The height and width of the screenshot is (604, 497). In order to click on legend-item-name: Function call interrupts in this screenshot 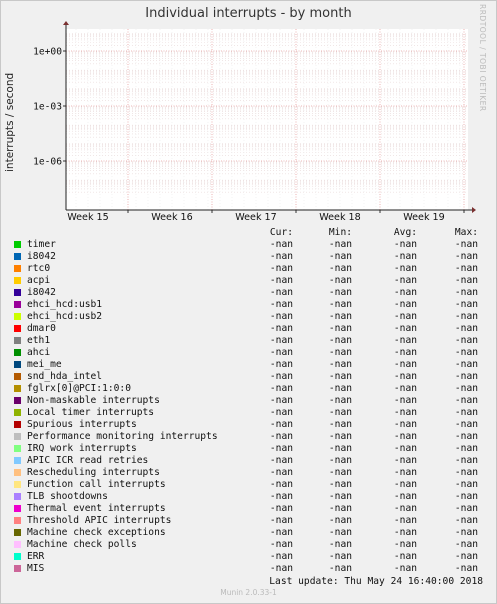, I will do `click(96, 484)`.